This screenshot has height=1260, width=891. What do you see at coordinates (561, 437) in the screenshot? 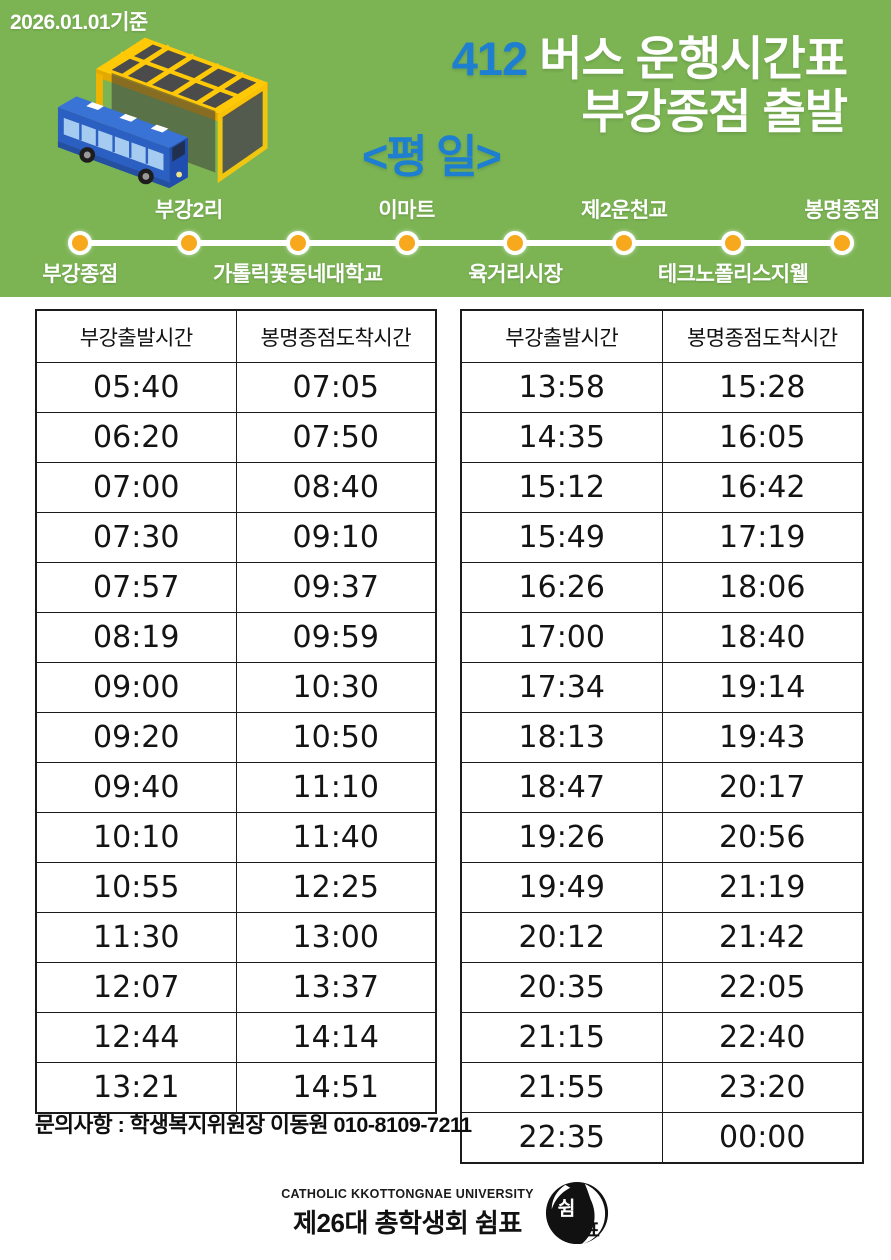
I see `departure-time-cell: 14:35` at bounding box center [561, 437].